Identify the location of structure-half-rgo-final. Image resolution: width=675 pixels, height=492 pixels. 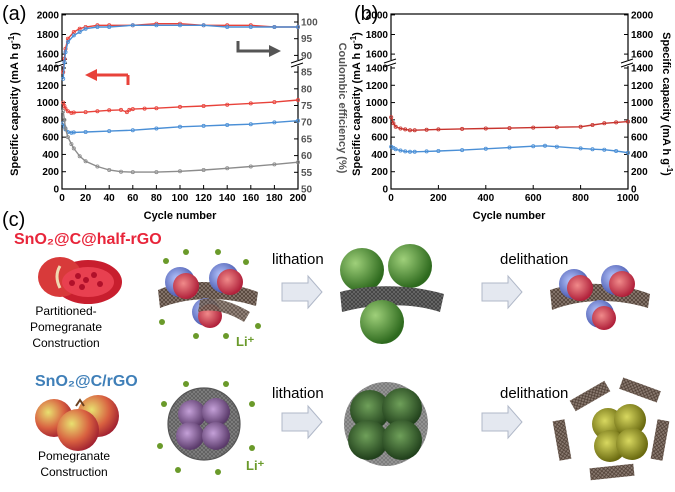
(600, 297).